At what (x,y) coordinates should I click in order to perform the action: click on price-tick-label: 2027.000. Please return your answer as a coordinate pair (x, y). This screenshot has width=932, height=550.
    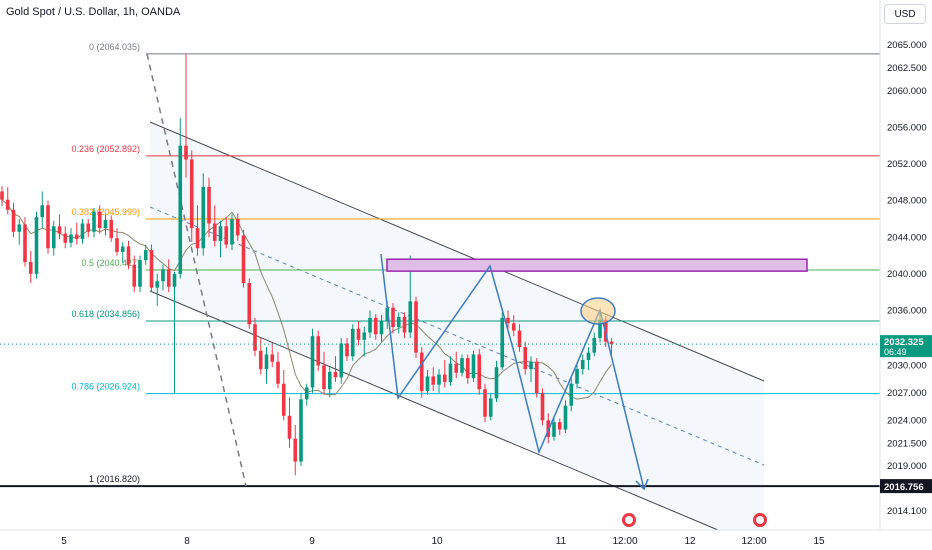
    Looking at the image, I should click on (907, 393).